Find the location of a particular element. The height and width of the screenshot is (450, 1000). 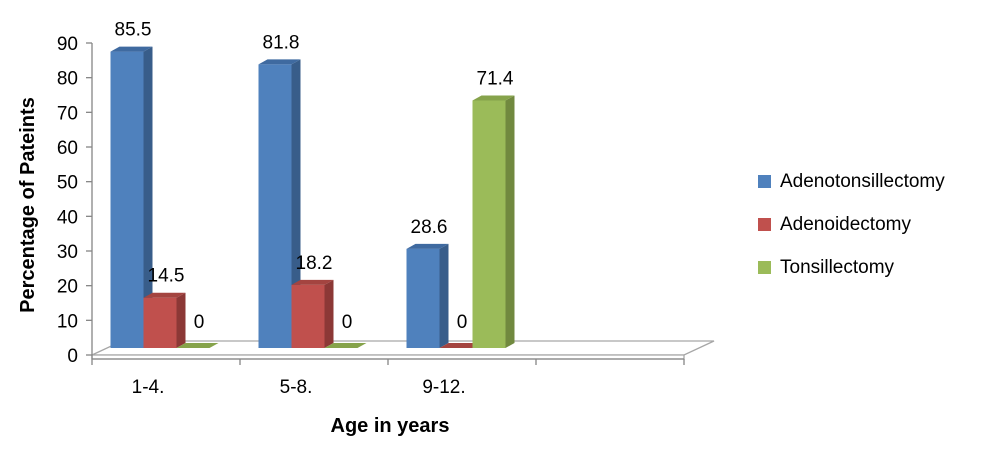

x-tick-label: 9-12. is located at coordinates (443, 387).